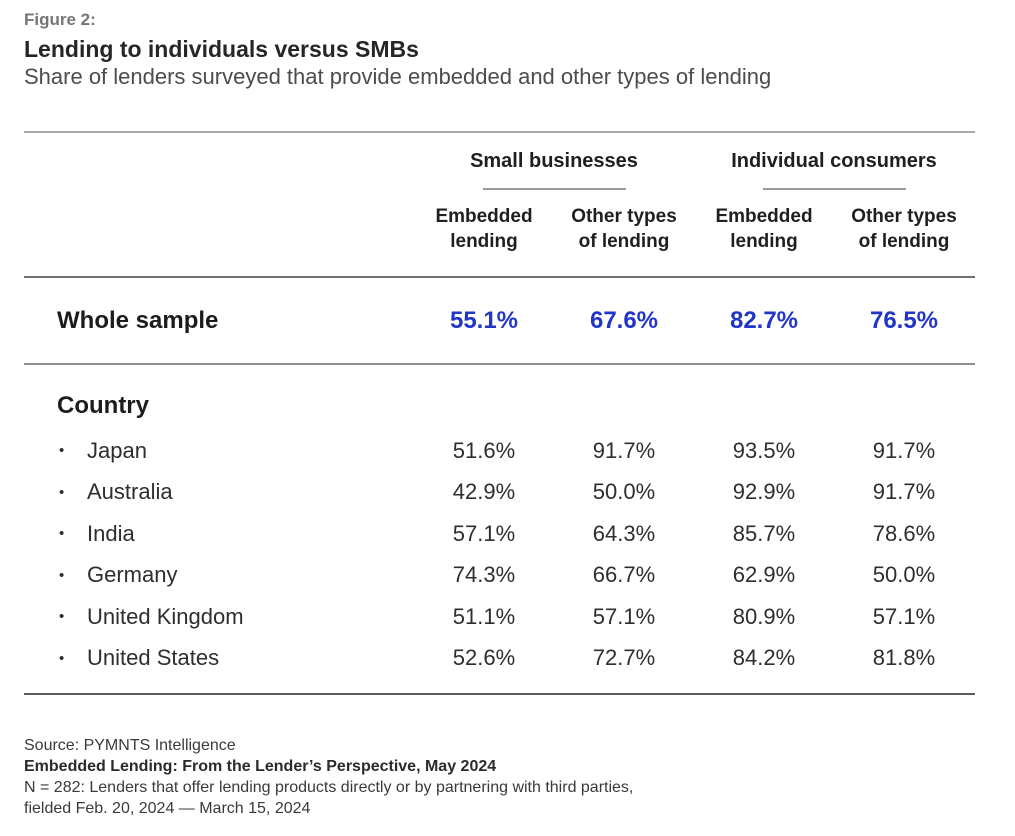  What do you see at coordinates (904, 533) in the screenshot?
I see `row-value: 78.6%` at bounding box center [904, 533].